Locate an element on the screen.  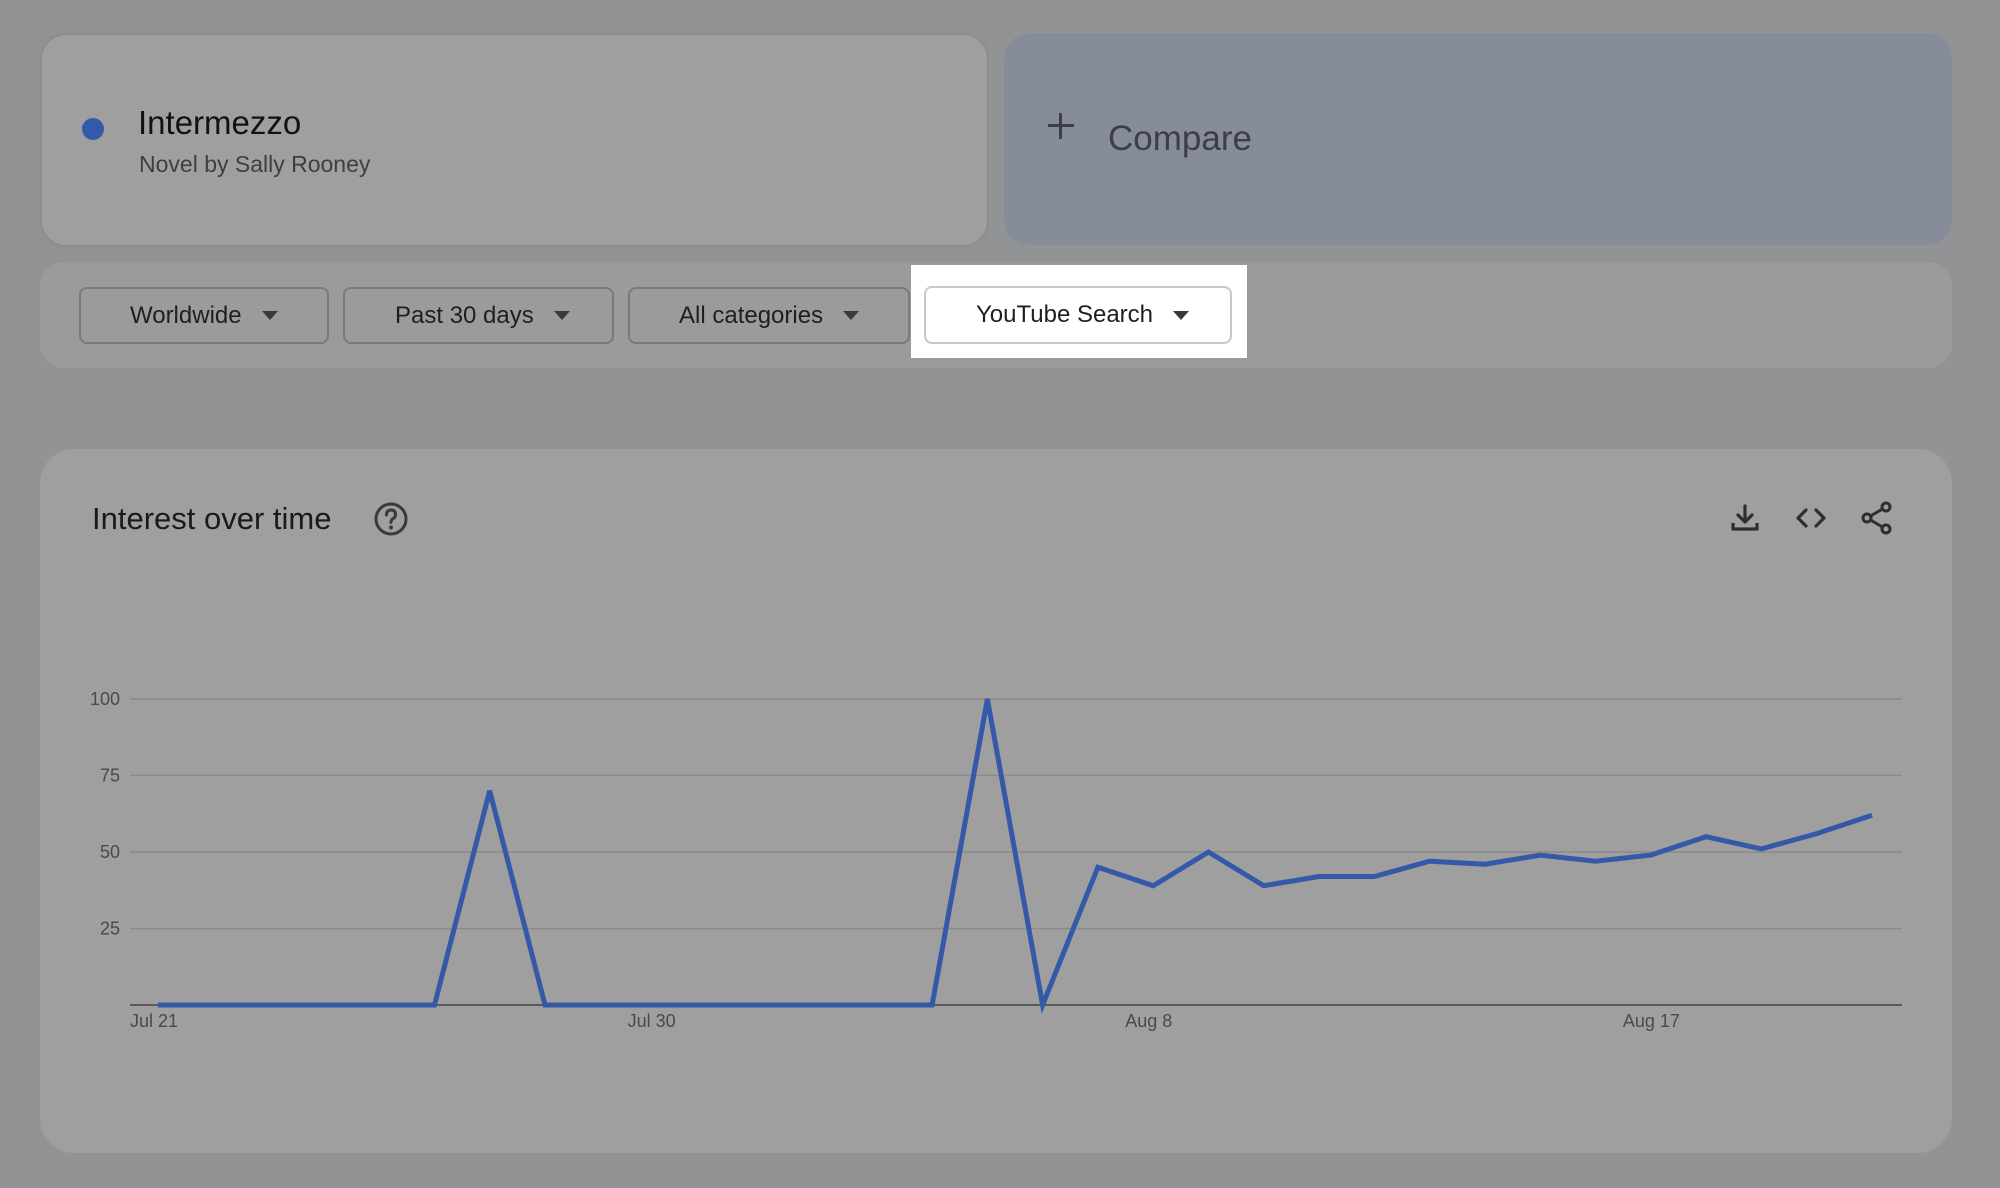
share-icon is located at coordinates (1877, 518).